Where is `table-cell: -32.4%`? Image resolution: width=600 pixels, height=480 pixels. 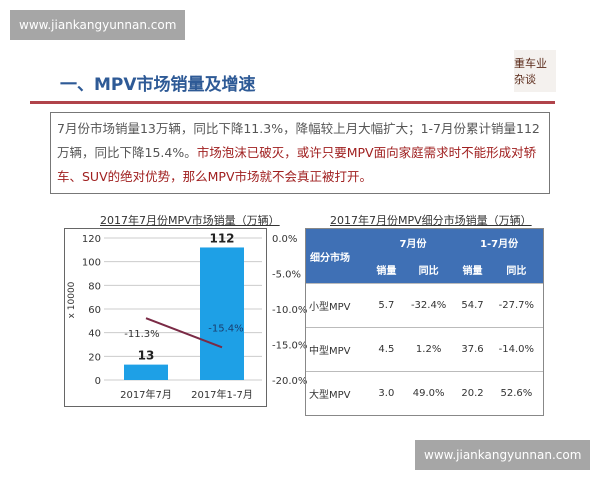 table-cell: -32.4% is located at coordinates (429, 305).